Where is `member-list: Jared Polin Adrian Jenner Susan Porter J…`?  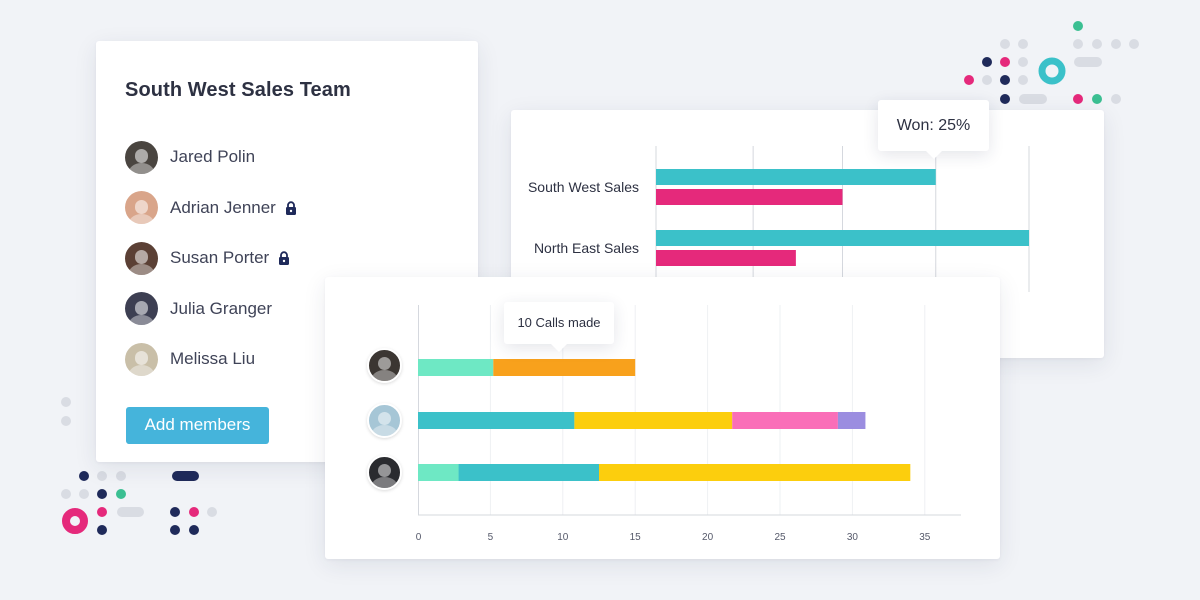
member-list: Jared Polin Adrian Jenner Susan Porter J… is located at coordinates (301, 258).